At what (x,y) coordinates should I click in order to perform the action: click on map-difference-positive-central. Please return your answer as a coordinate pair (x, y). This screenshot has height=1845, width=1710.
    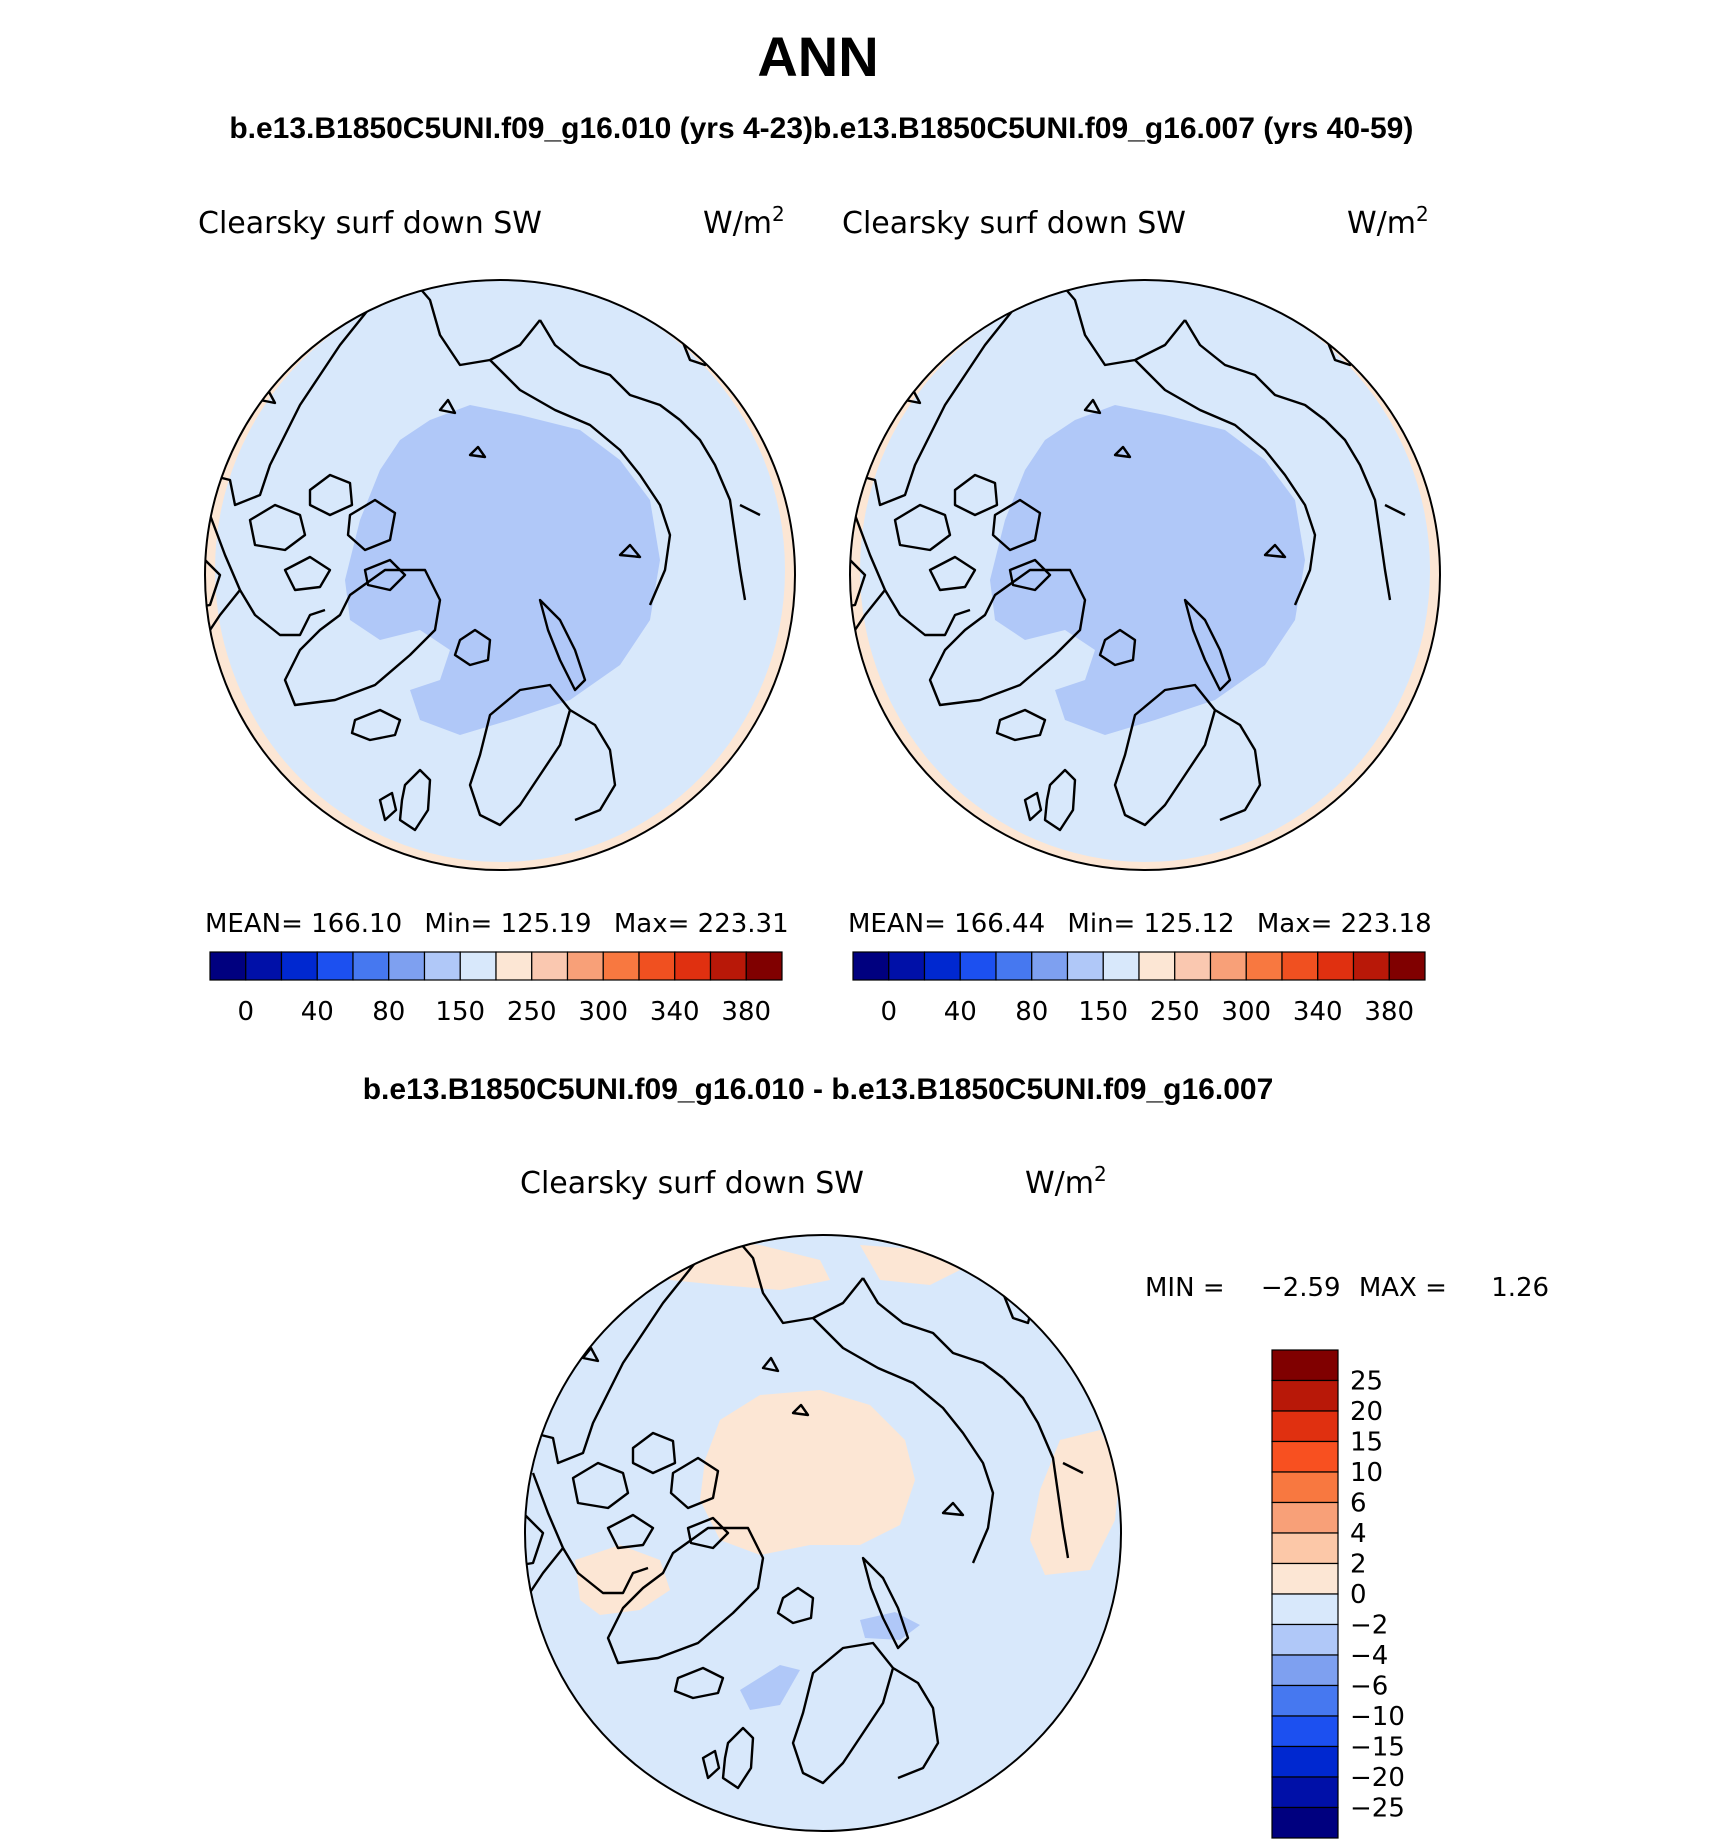
    Looking at the image, I should click on (807, 1472).